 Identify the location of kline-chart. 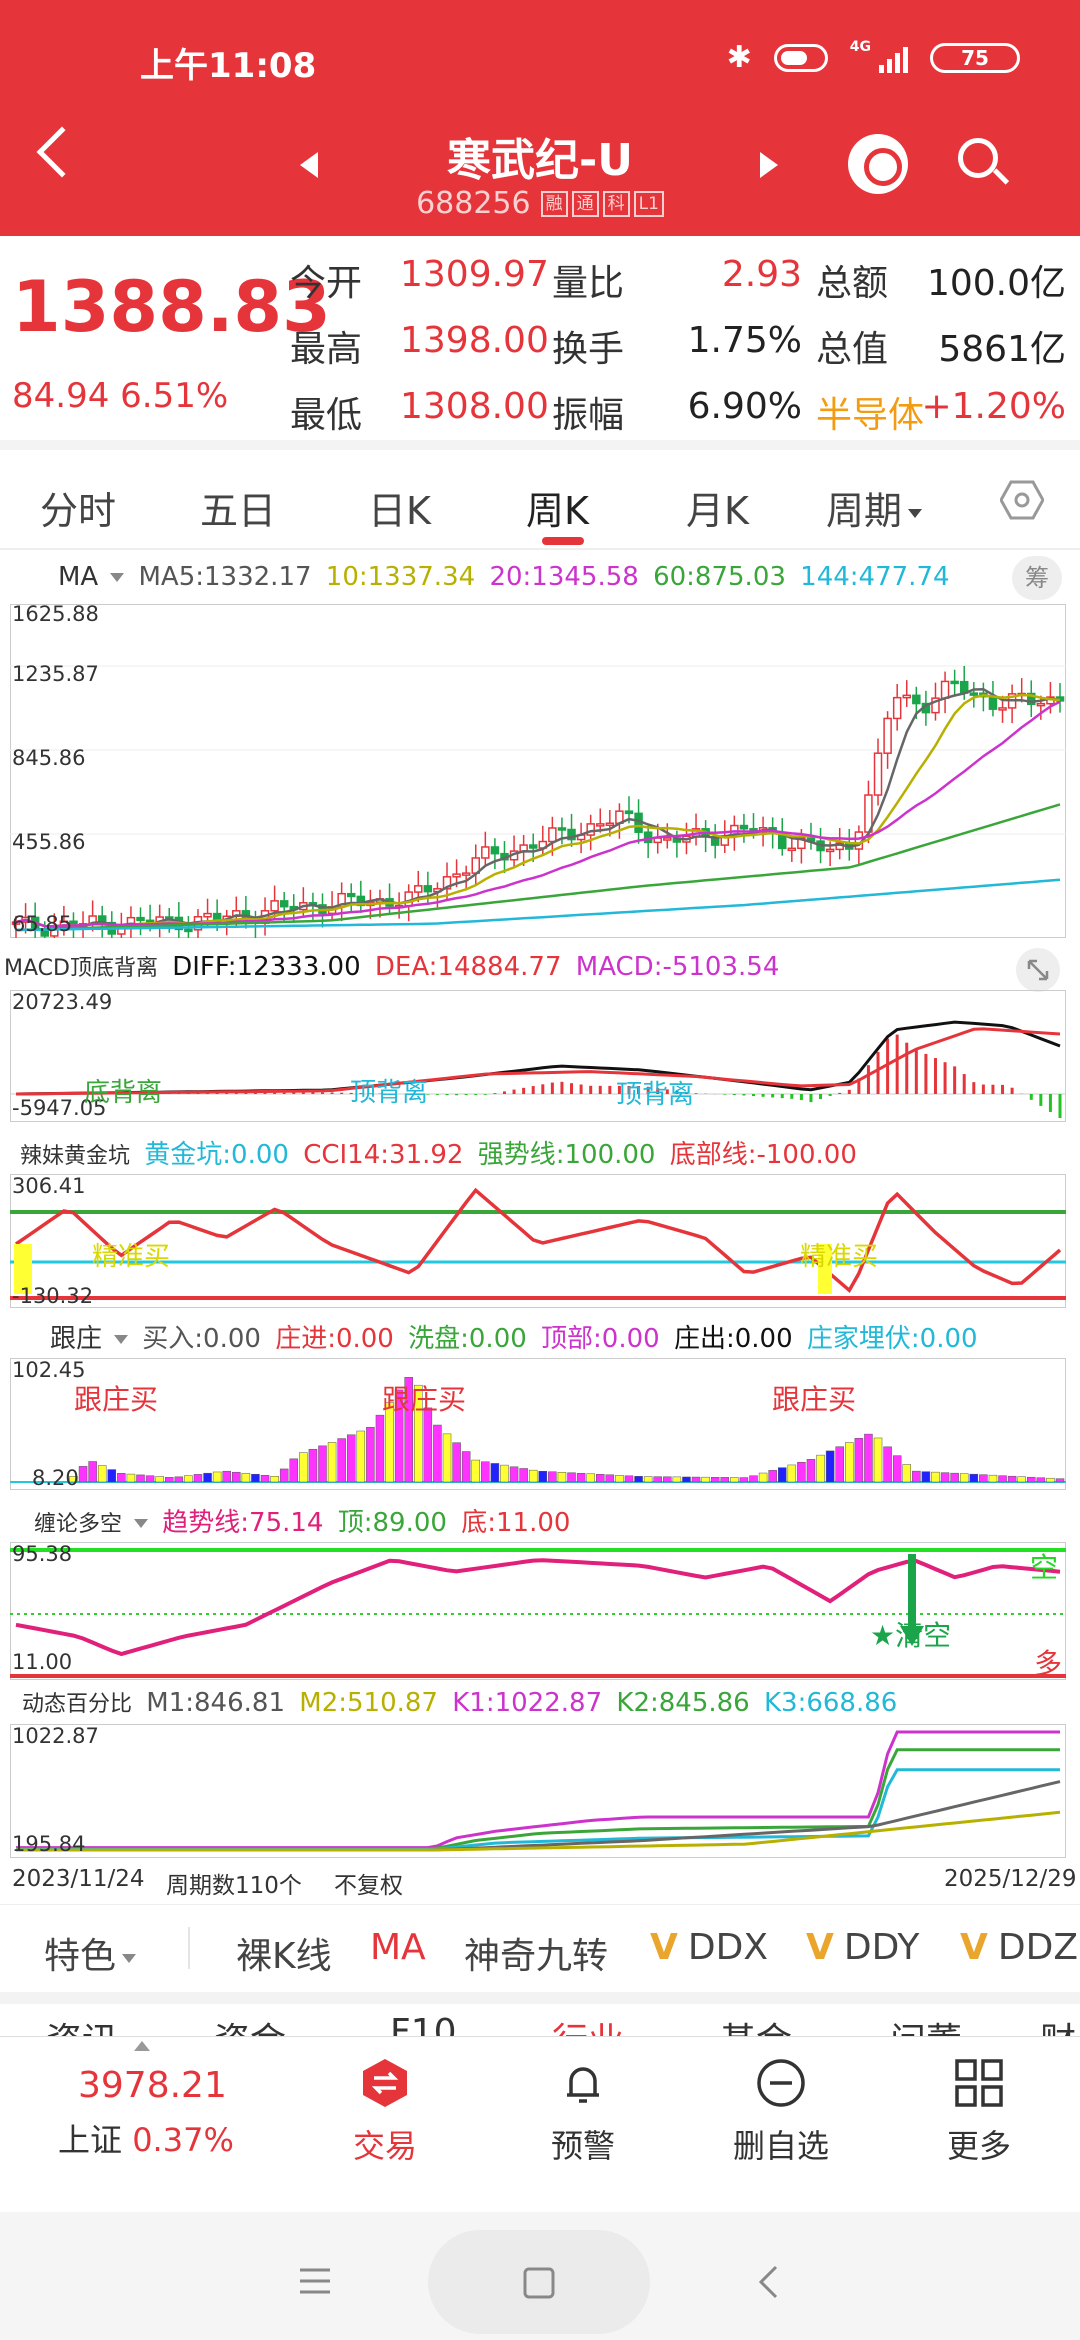
(538, 771).